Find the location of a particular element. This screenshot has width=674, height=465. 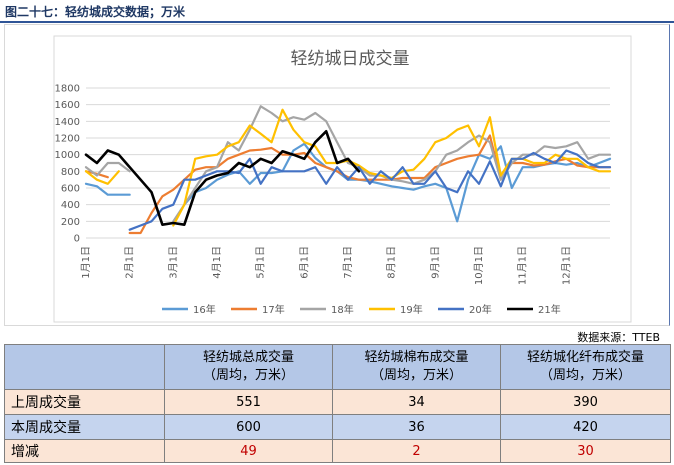

x-tick-label: 3月1日 is located at coordinates (173, 262).